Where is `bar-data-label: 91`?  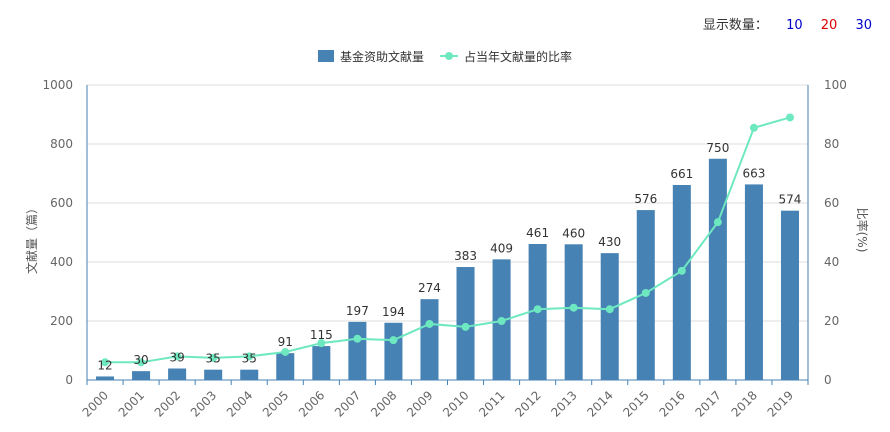 bar-data-label: 91 is located at coordinates (285, 342).